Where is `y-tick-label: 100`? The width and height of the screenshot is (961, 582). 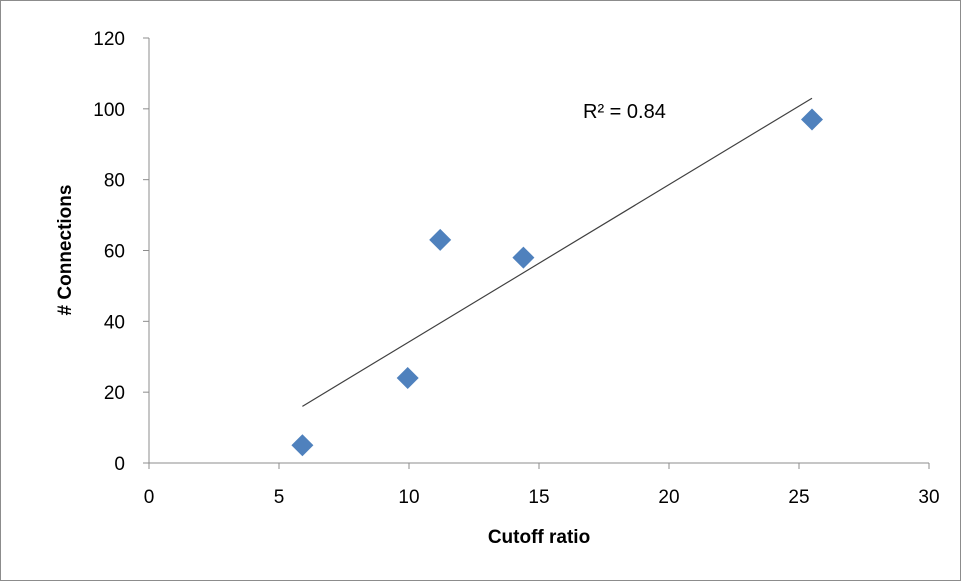
y-tick-label: 100 is located at coordinates (109, 110).